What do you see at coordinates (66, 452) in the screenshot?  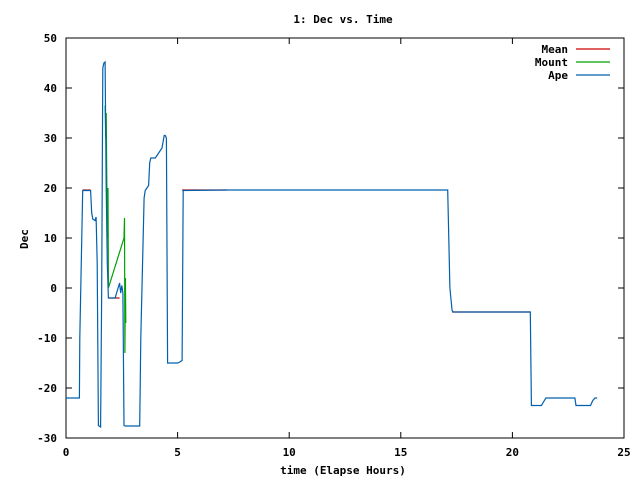 I see `x-tick-label: 0` at bounding box center [66, 452].